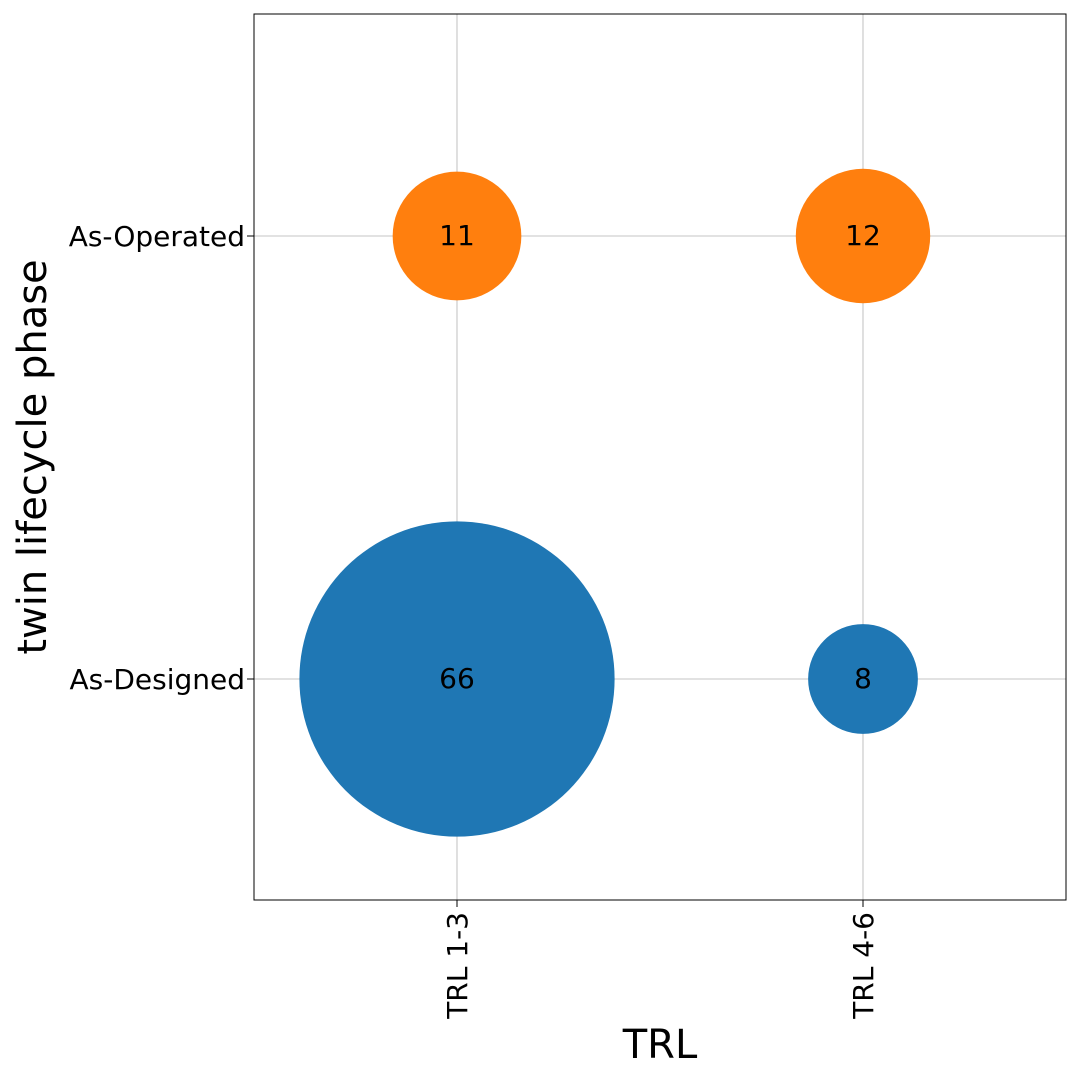  Describe the element at coordinates (863, 966) in the screenshot. I see `x-tick-label: TRL 4-6` at that location.